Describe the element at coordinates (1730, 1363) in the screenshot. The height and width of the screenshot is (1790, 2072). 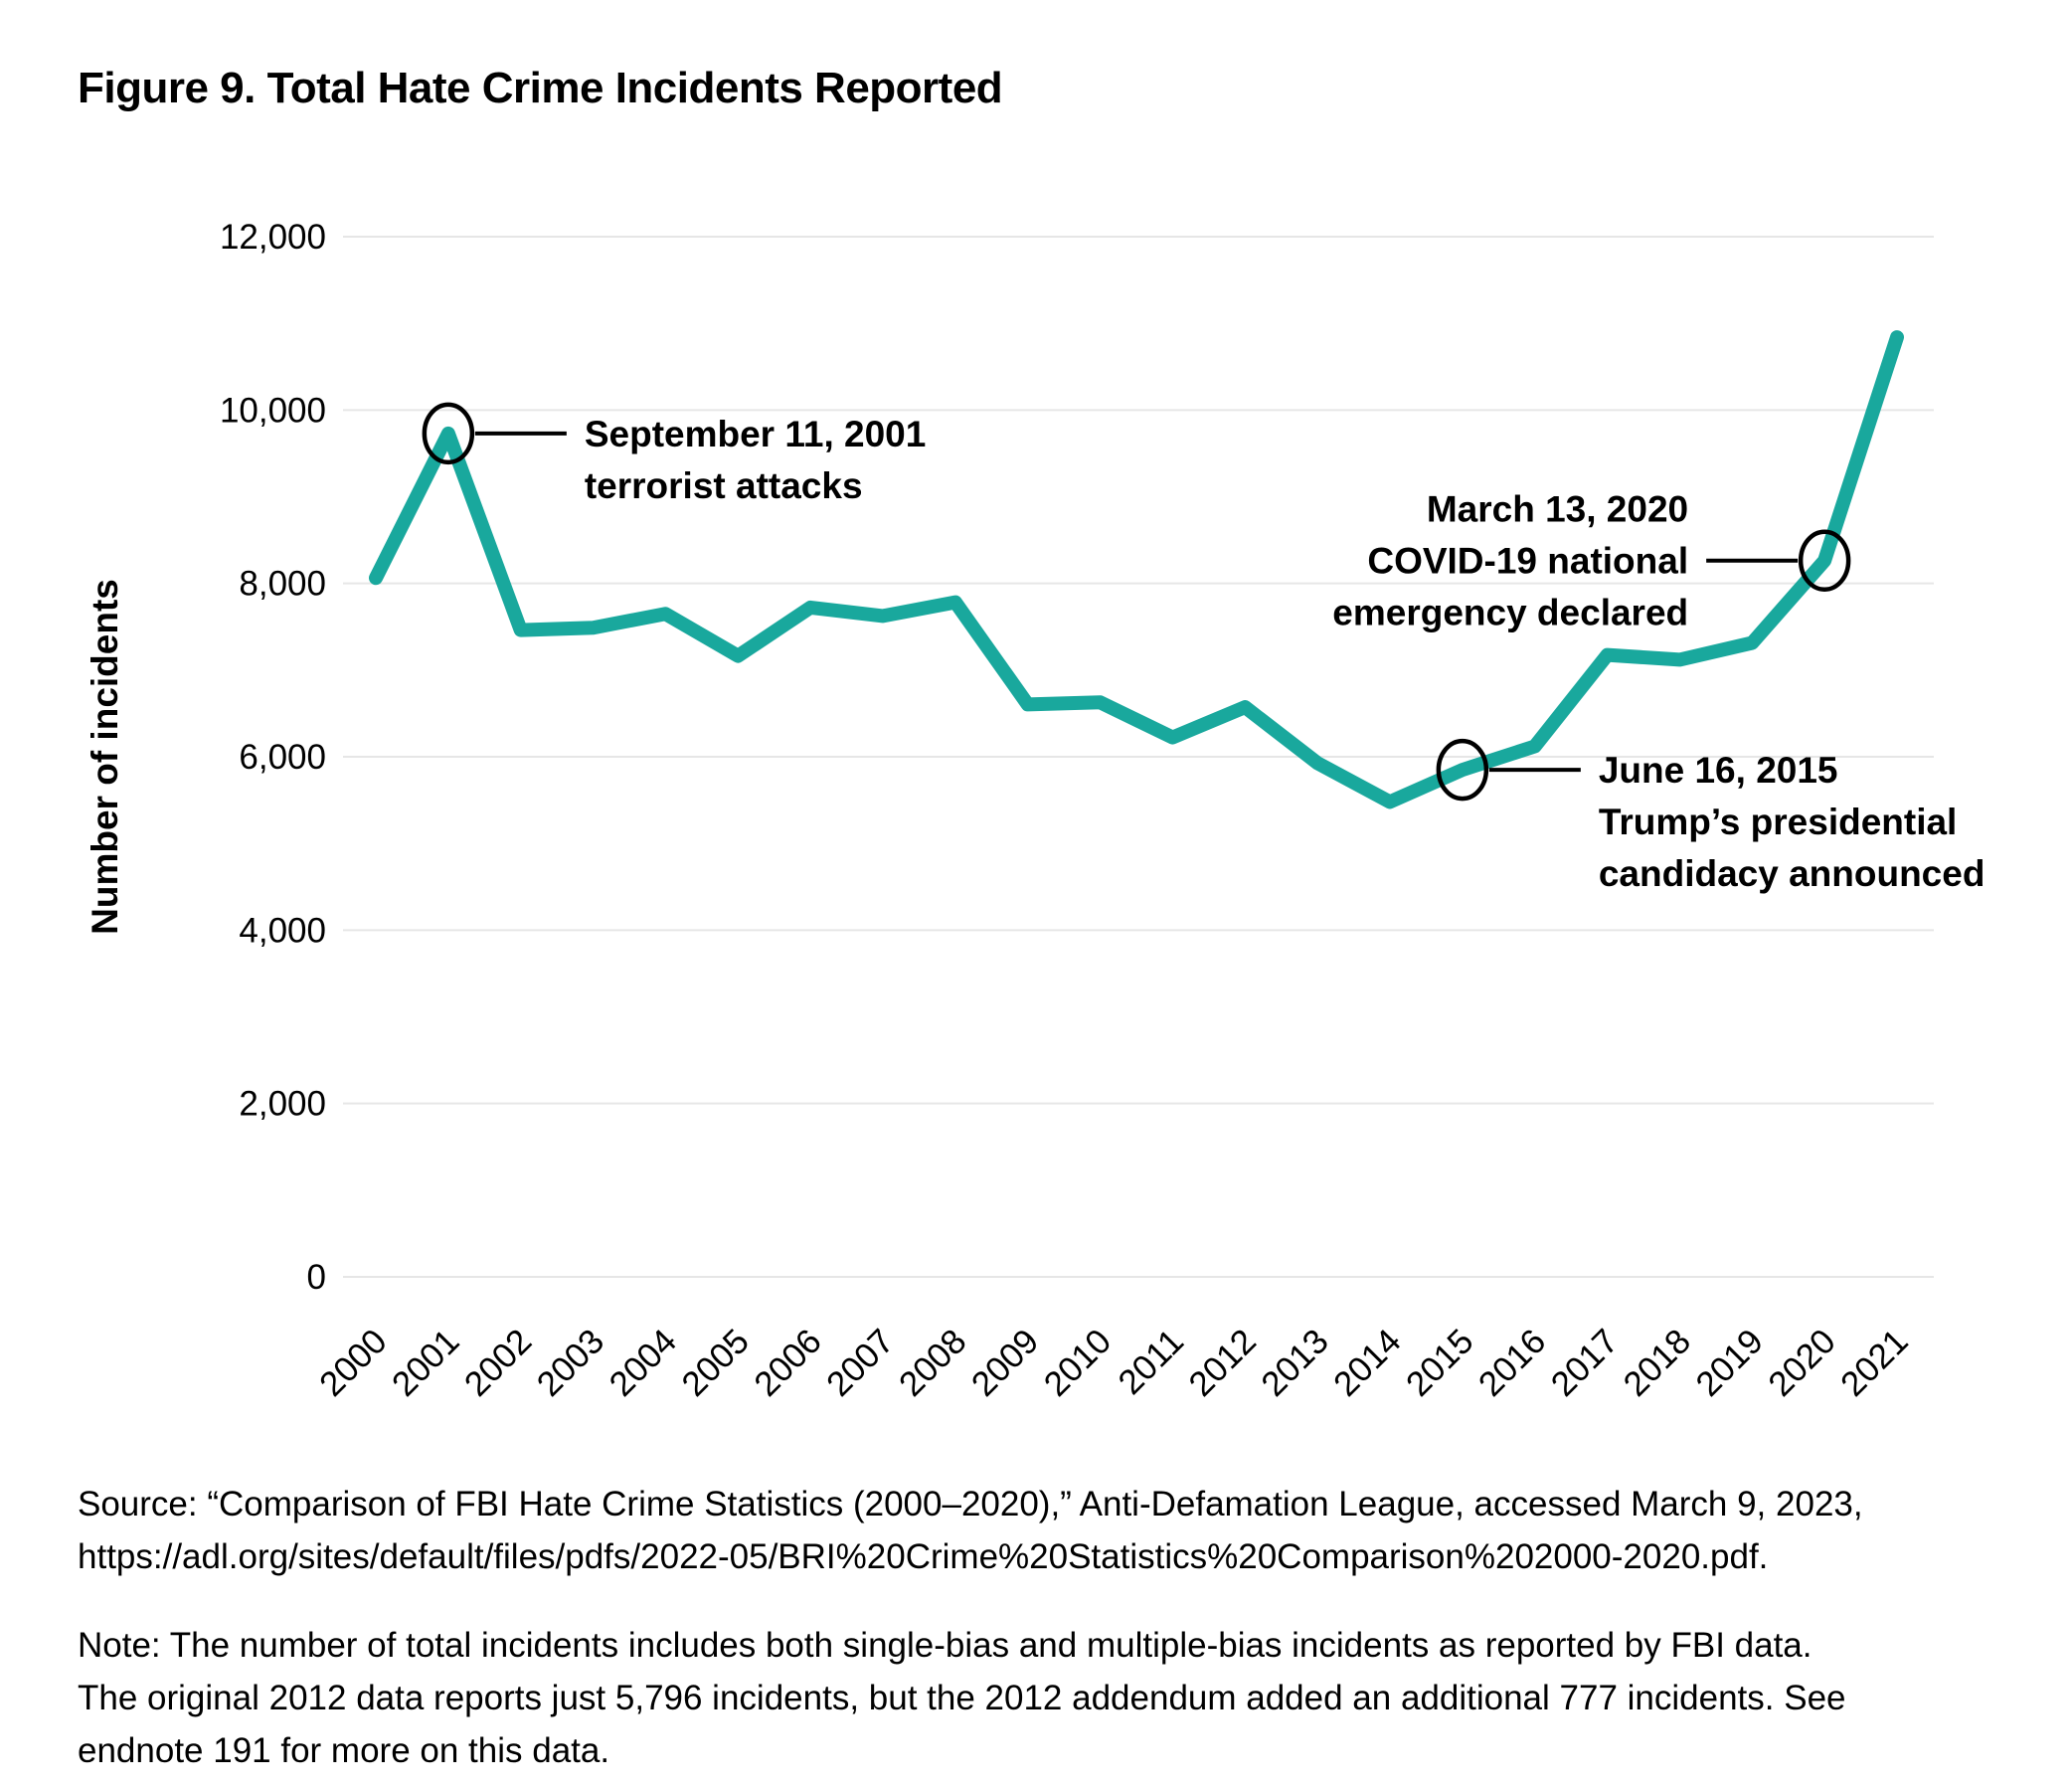
I see `x-axis-tick-label: 2019` at that location.